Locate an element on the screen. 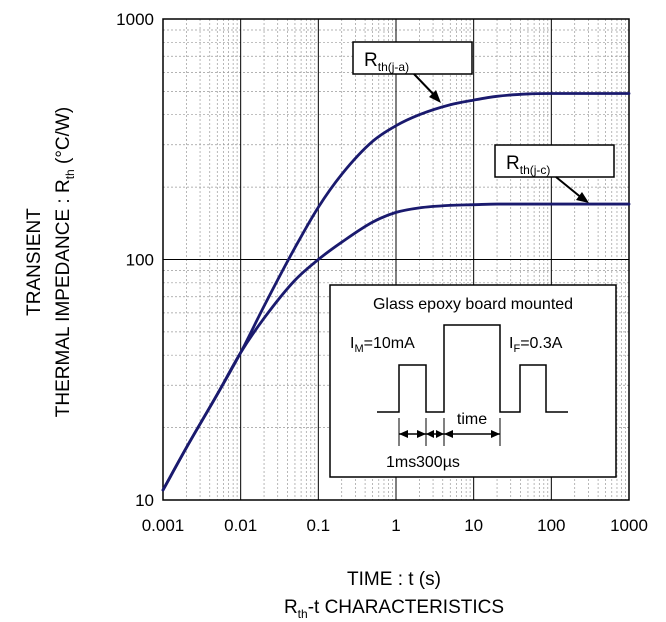 The height and width of the screenshot is (622, 666). im-label: IM=10mA is located at coordinates (382, 345).